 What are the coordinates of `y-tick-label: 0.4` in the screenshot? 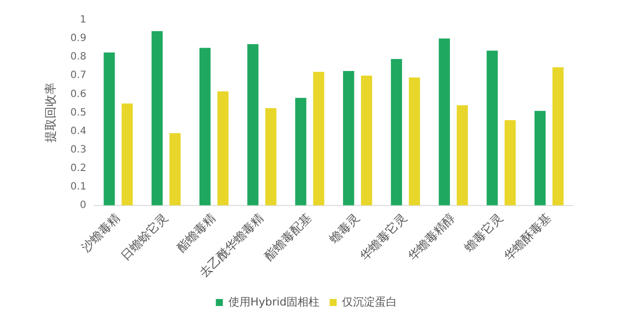 It's located at (78, 131).